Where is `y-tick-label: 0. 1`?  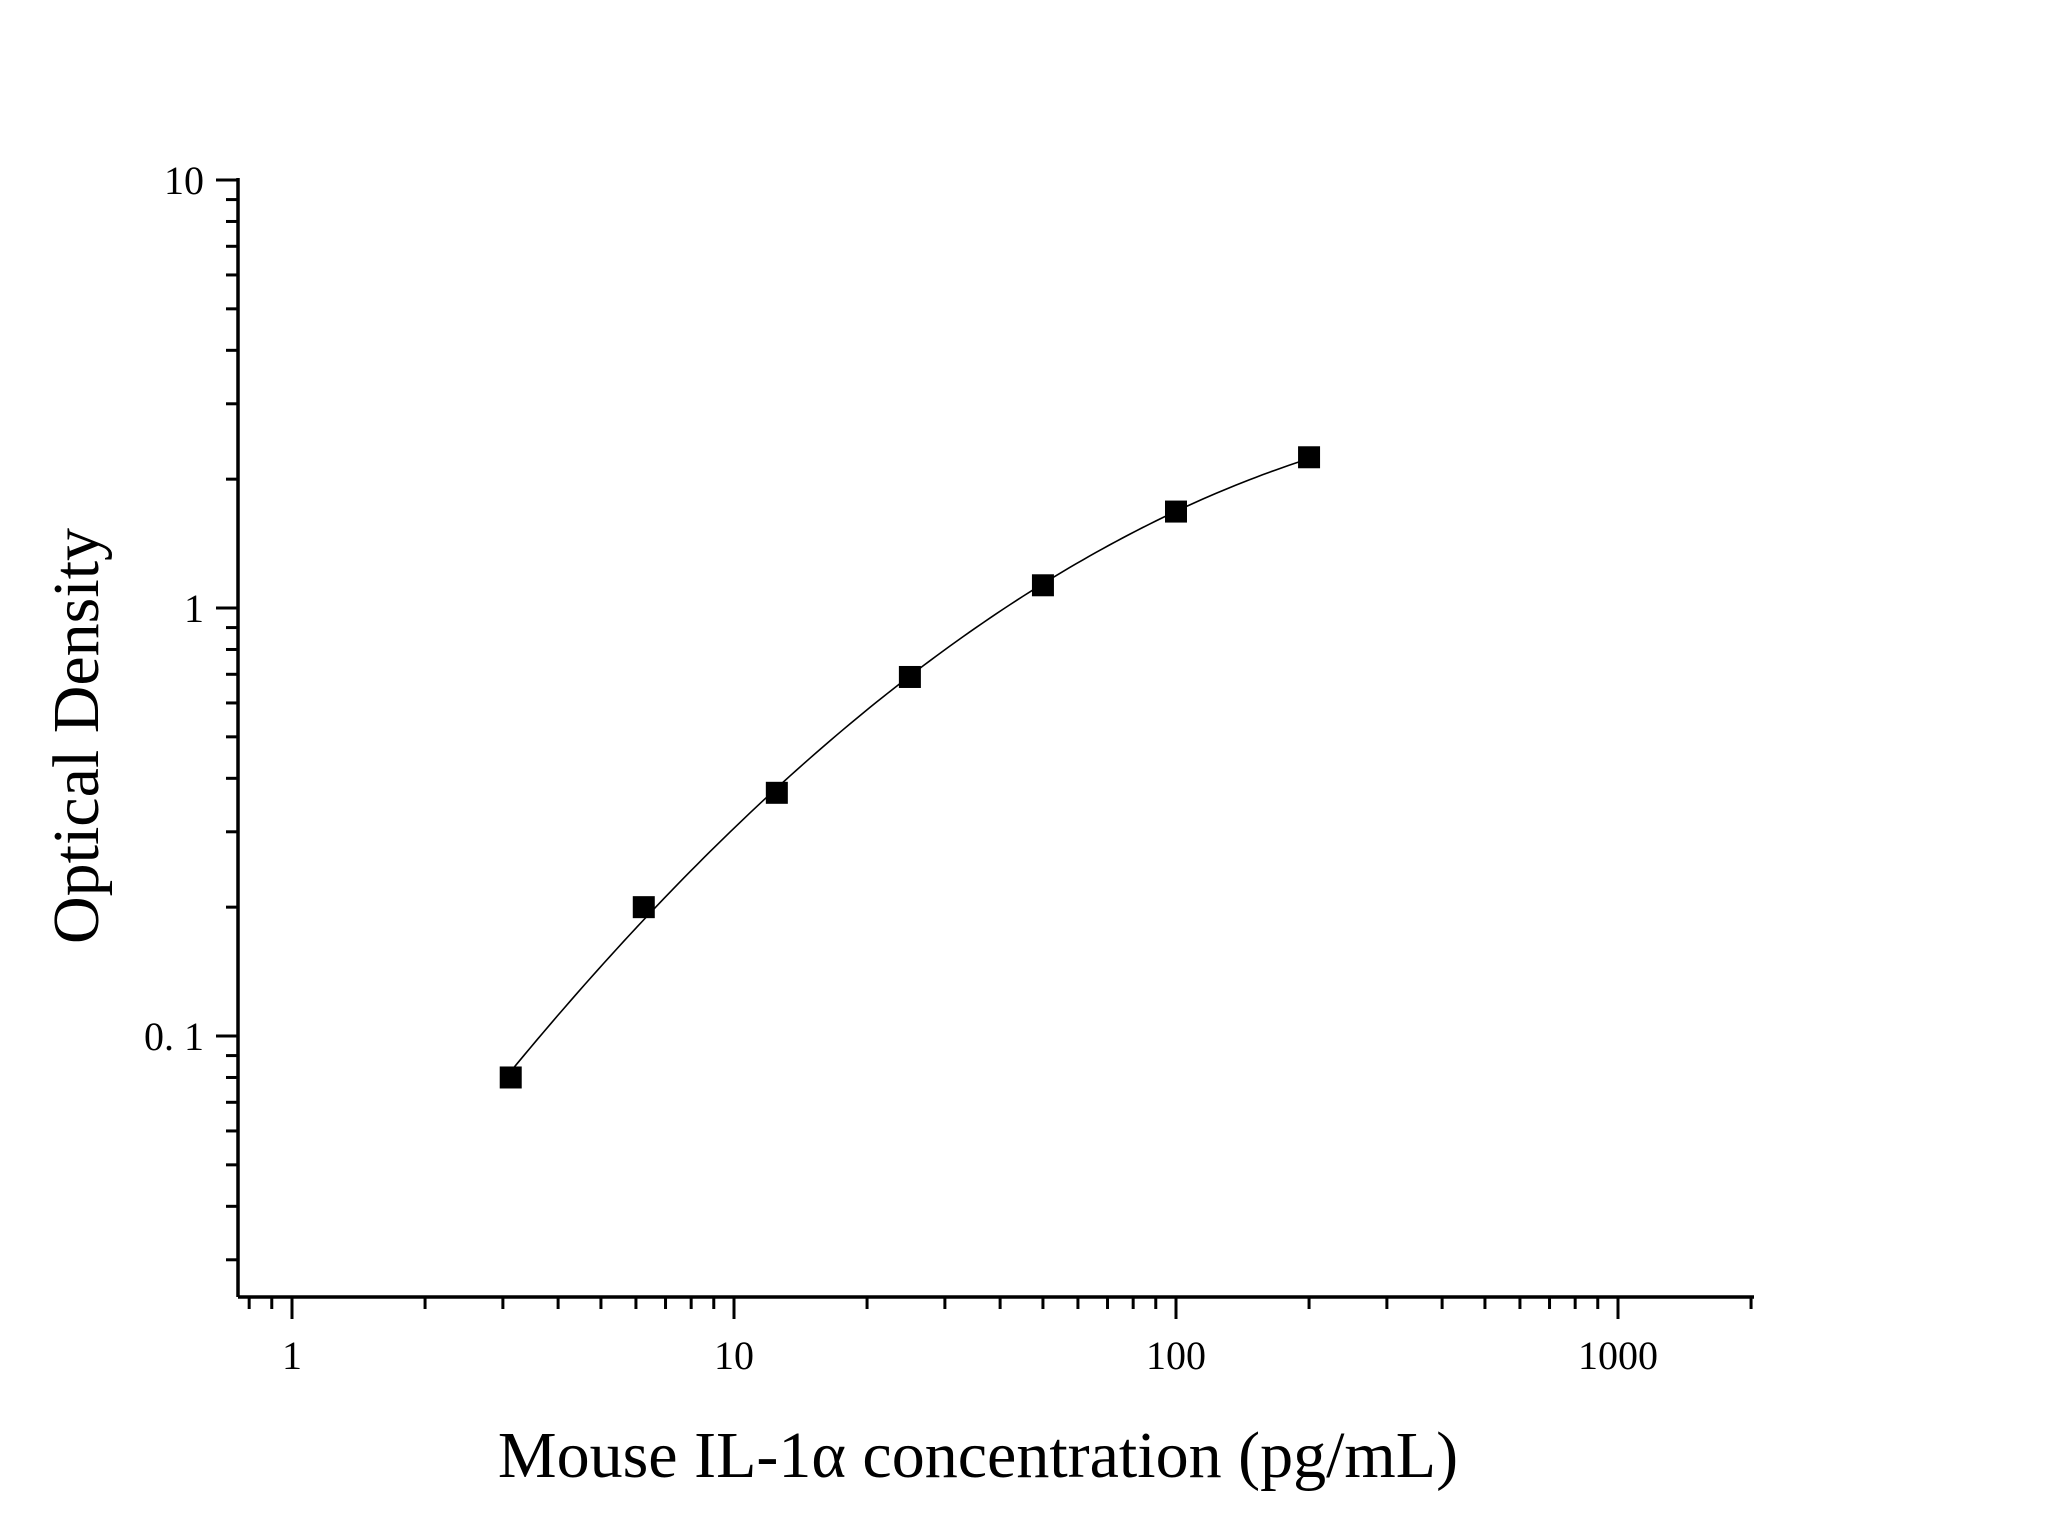
y-tick-label: 0. 1 is located at coordinates (174, 1036).